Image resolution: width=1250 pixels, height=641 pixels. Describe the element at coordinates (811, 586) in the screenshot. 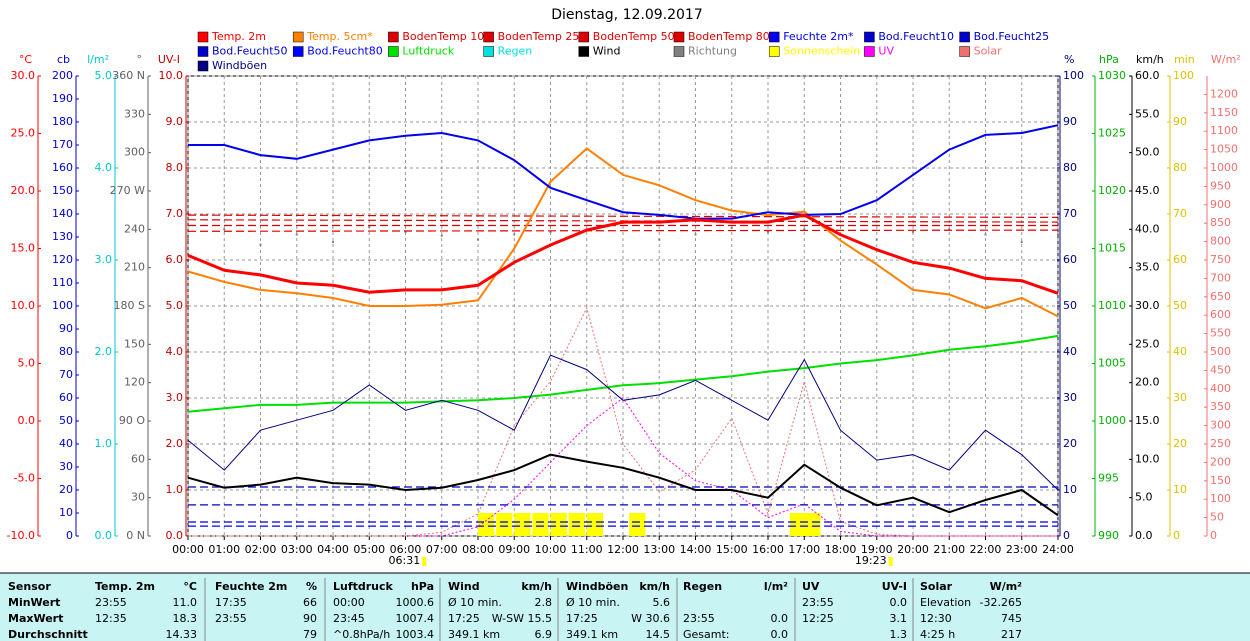

I see `table-cell: UV` at that location.